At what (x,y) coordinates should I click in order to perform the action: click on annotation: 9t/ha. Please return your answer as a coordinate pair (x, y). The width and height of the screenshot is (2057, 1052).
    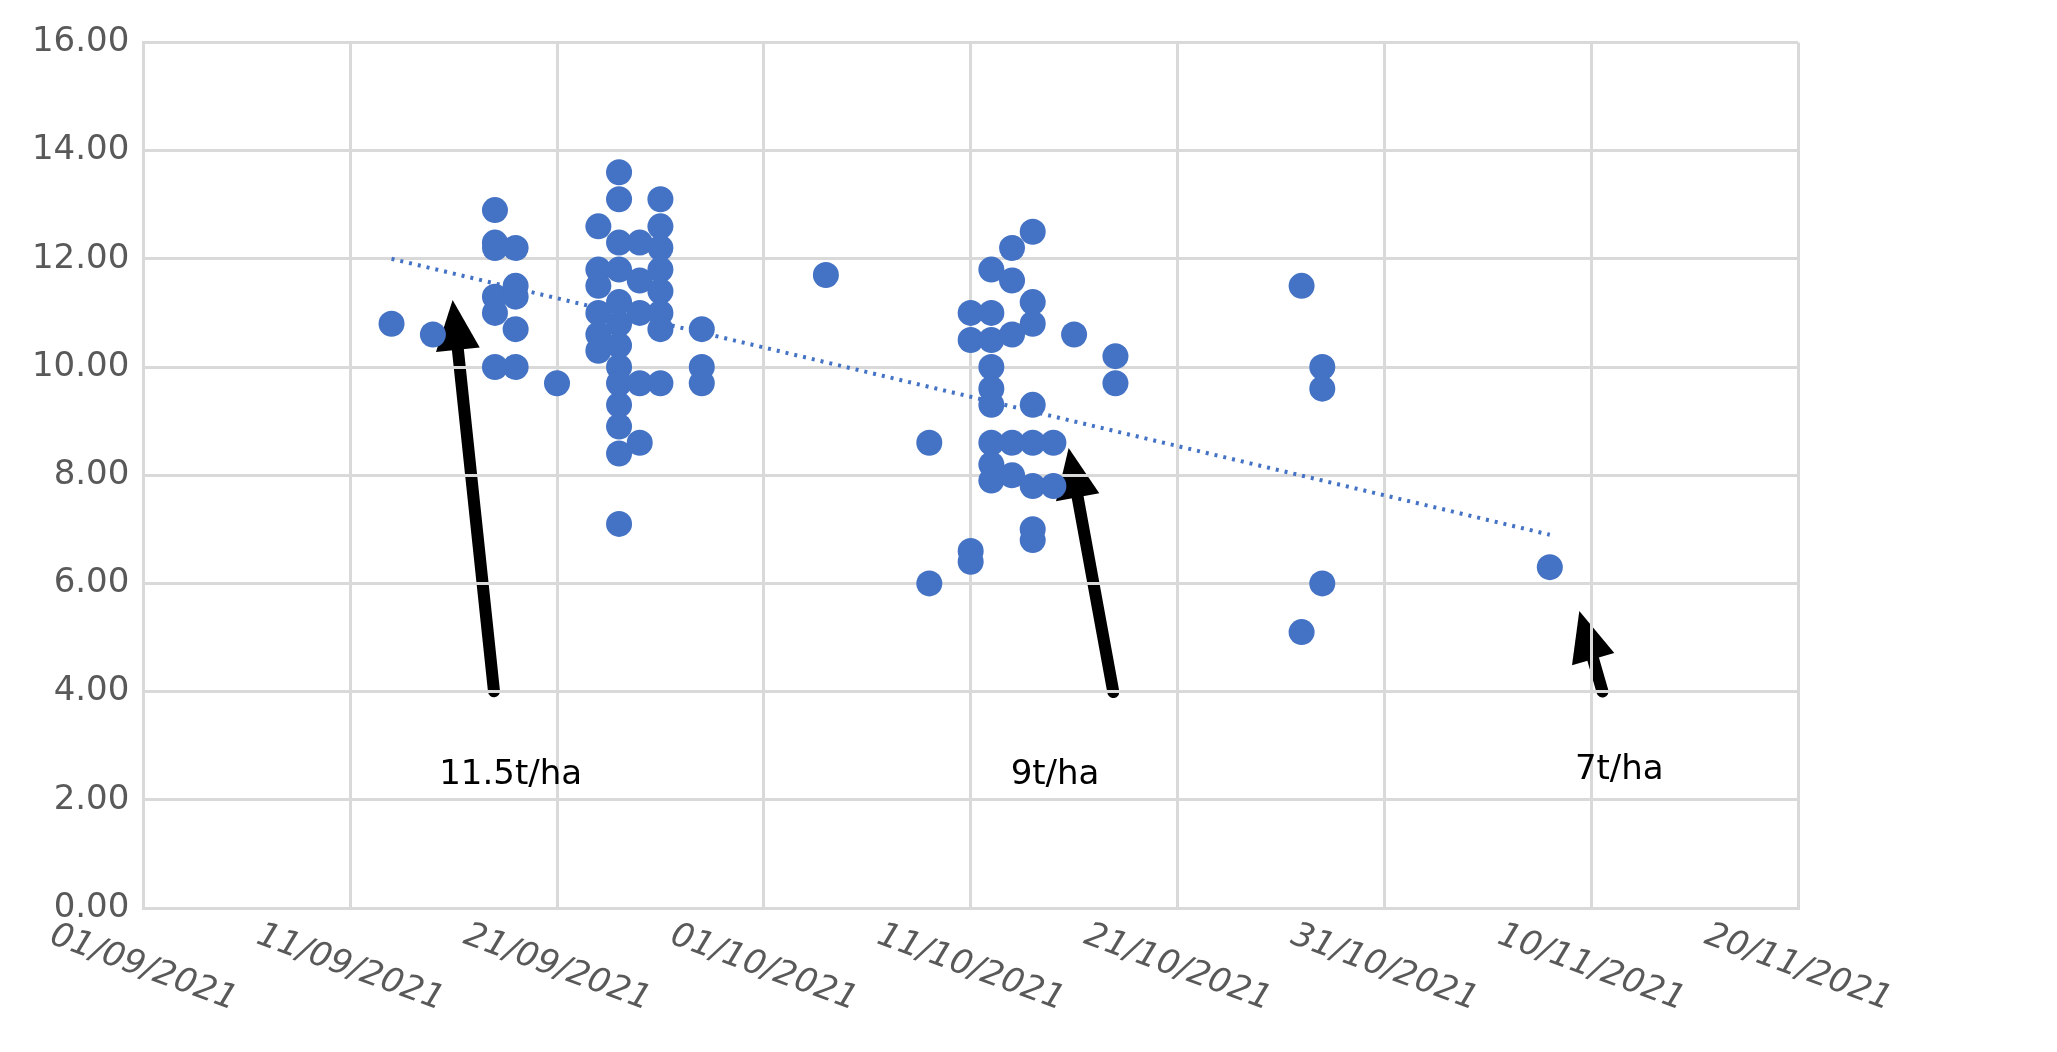
    Looking at the image, I should click on (1055, 771).